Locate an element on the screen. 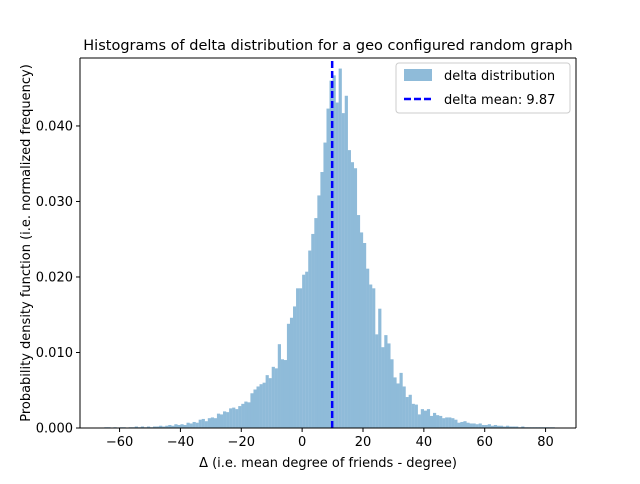  legend: delta distribution delta mean: 9.87 is located at coordinates (483, 88).